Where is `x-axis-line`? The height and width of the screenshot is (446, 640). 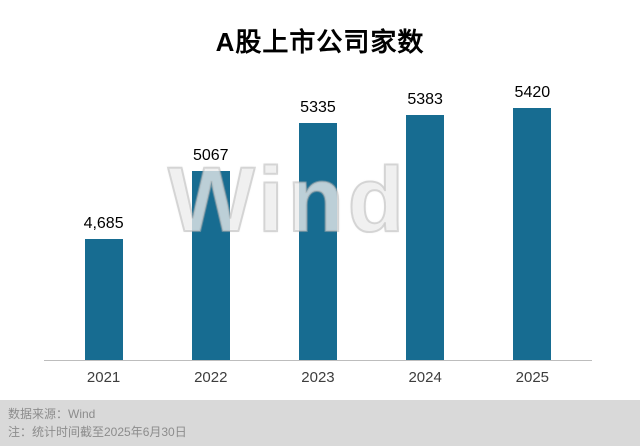 x-axis-line is located at coordinates (318, 360).